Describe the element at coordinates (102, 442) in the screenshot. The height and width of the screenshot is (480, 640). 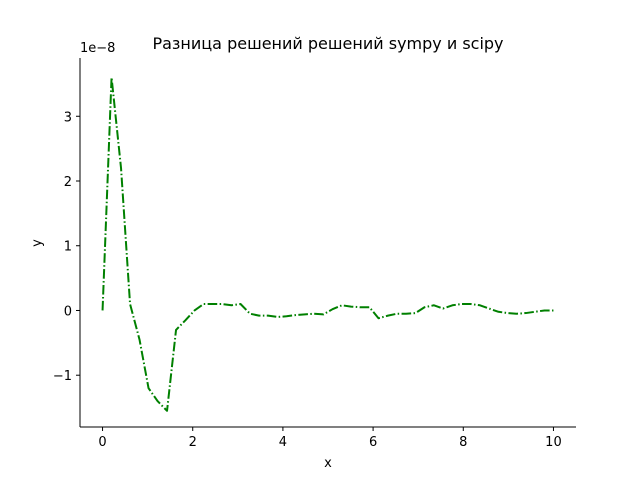
I see `x-tick-label: 0` at that location.